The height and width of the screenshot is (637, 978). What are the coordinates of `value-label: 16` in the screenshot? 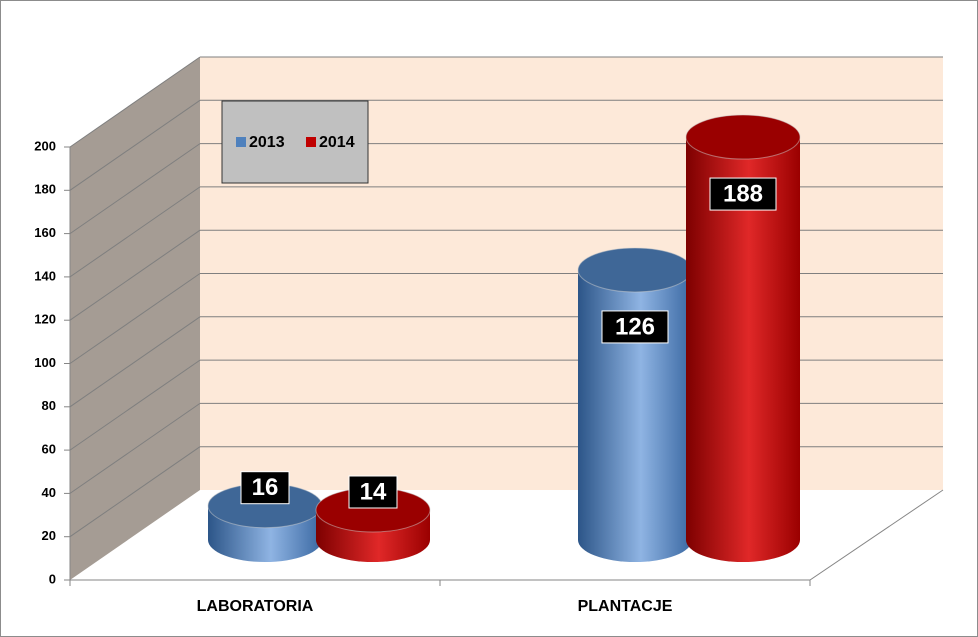 It's located at (265, 487).